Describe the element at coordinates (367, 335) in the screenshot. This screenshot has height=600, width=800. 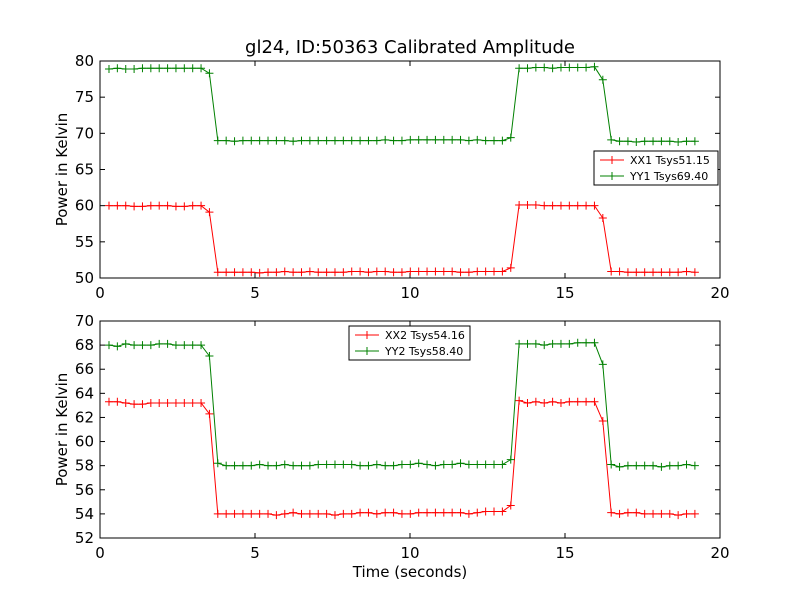
I see `bottom-legend-marker` at that location.